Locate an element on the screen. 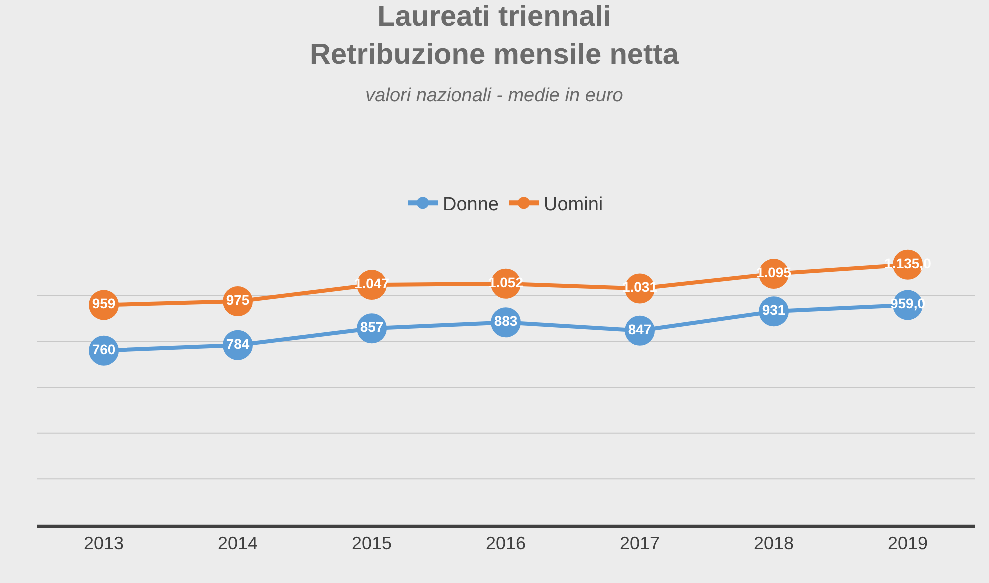 The width and height of the screenshot is (989, 583). x-tick-label: 2019 is located at coordinates (908, 544).